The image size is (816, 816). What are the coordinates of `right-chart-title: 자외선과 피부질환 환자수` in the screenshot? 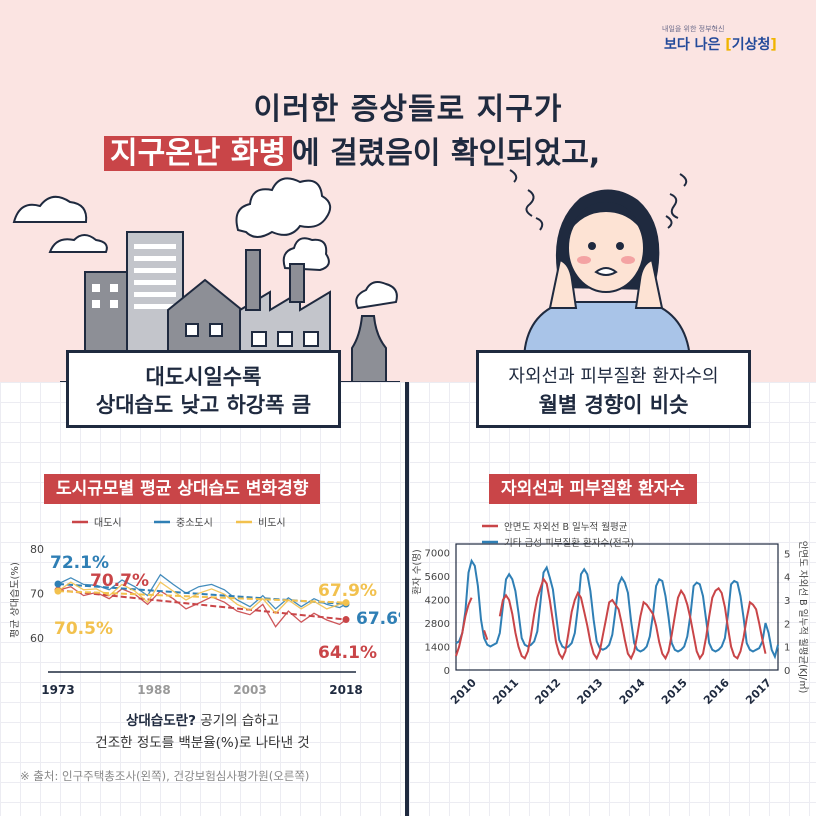 It's located at (593, 489).